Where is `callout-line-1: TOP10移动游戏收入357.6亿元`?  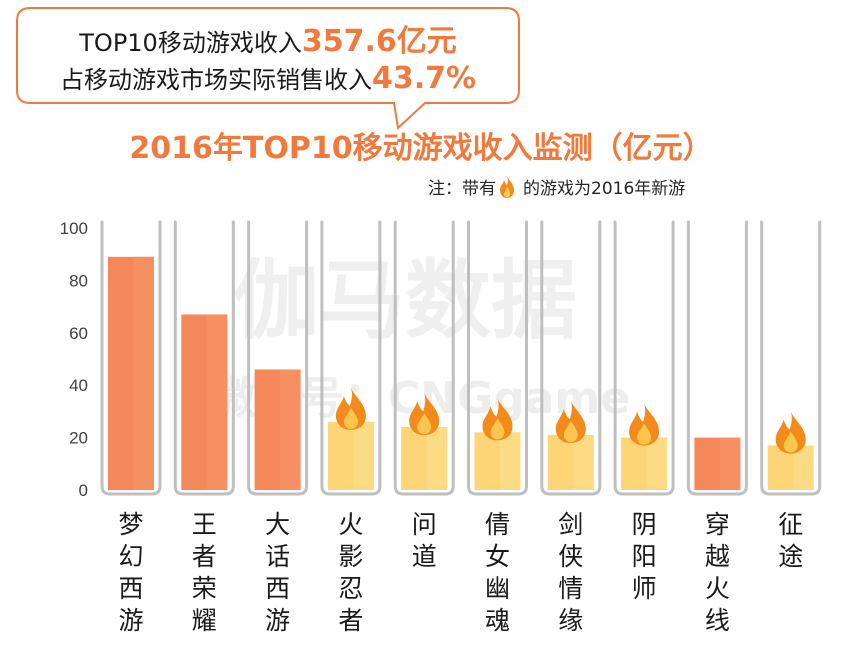
callout-line-1: TOP10移动游戏收入357.6亿元 is located at coordinates (267, 41).